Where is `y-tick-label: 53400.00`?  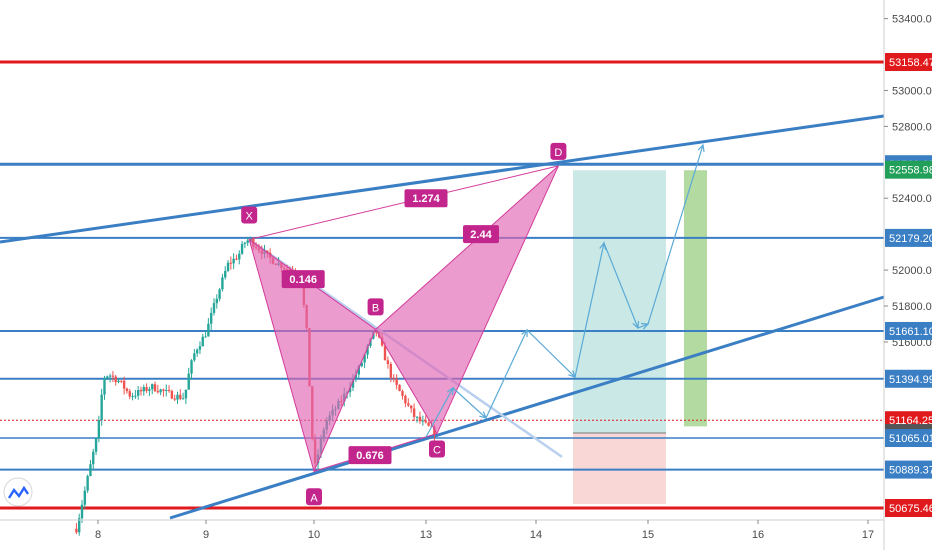
y-tick-label: 53400.00 is located at coordinates (912, 20).